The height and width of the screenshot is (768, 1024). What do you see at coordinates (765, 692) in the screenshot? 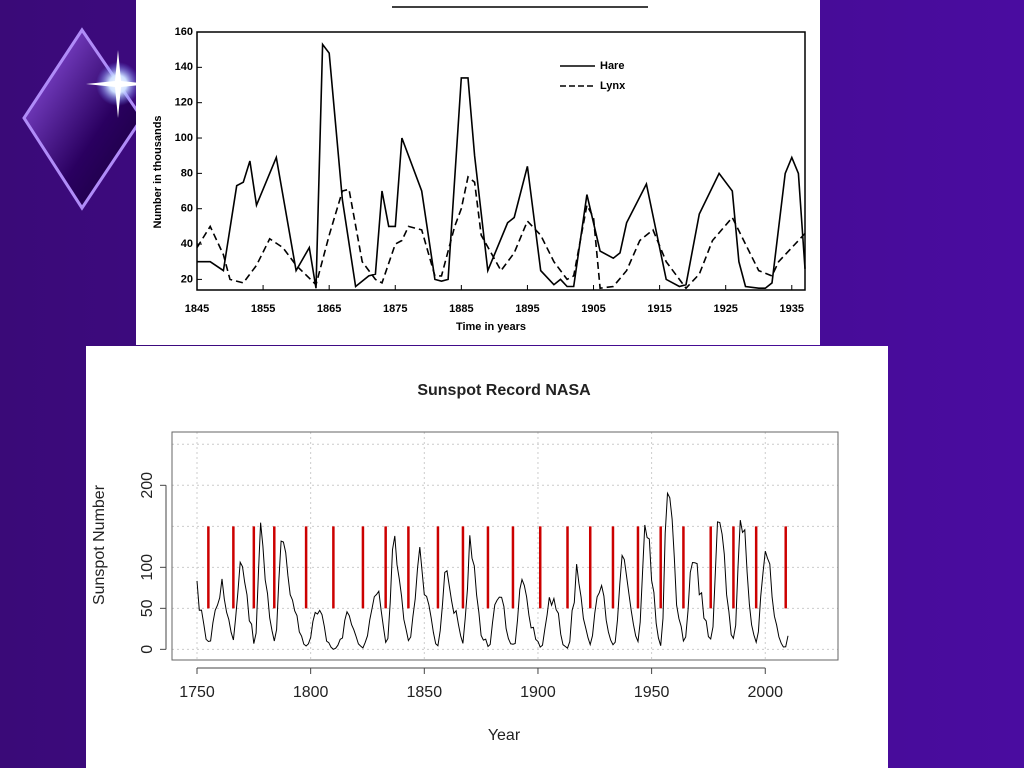
I see `x-tick-label: 2000` at bounding box center [765, 692].